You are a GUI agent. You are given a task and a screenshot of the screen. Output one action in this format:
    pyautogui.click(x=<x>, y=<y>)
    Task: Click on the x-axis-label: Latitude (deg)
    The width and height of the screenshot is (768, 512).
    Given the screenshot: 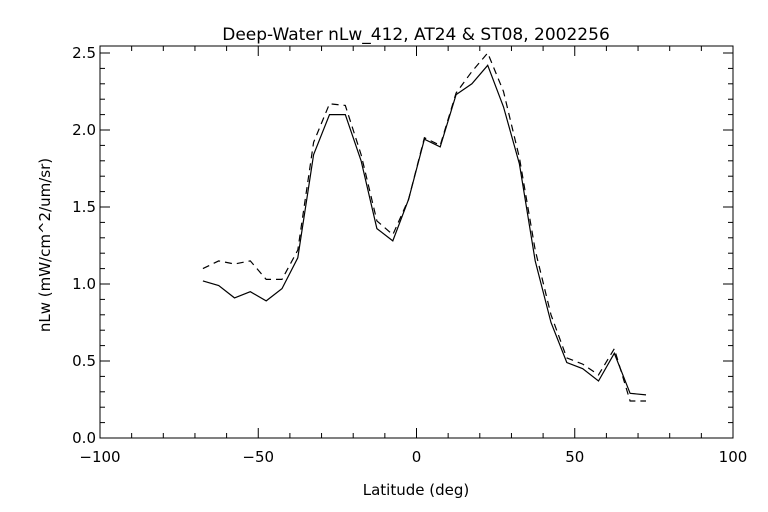 What is the action you would take?
    pyautogui.click(x=416, y=490)
    